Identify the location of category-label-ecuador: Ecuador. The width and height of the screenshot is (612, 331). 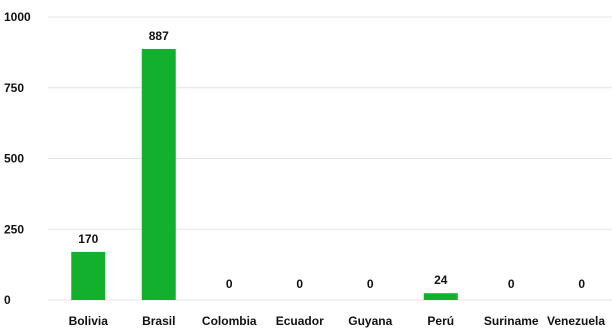
(300, 321).